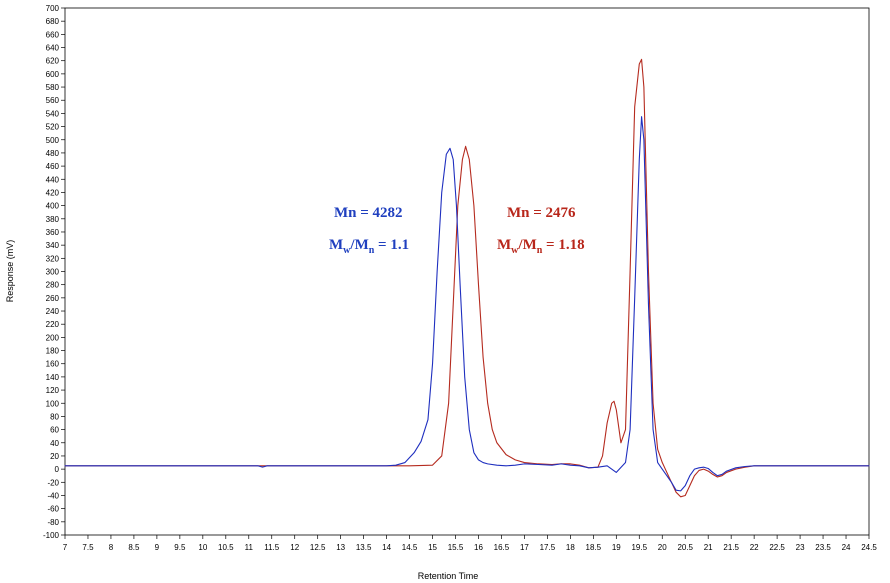  Describe the element at coordinates (823, 547) in the screenshot. I see `x-tick-label: 23.5` at that location.